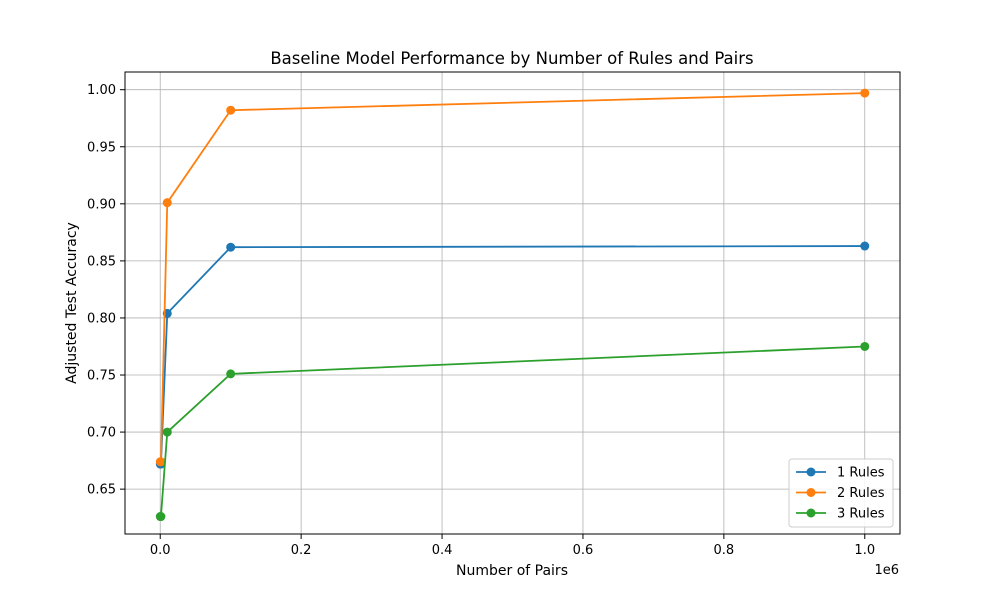  I want to click on legend: 1 Rules 2 Rules 3 Rules, so click(841, 493).